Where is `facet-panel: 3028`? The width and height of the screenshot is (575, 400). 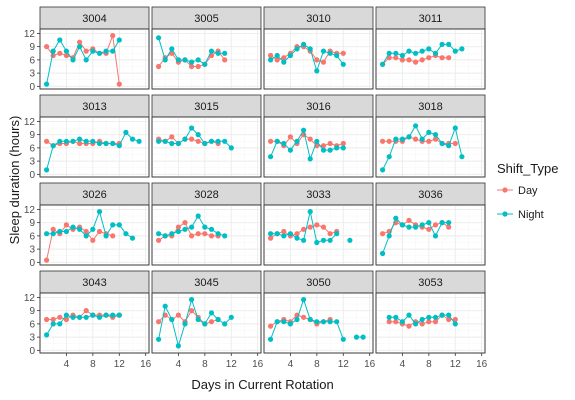 facet-panel: 3028 is located at coordinates (206, 224).